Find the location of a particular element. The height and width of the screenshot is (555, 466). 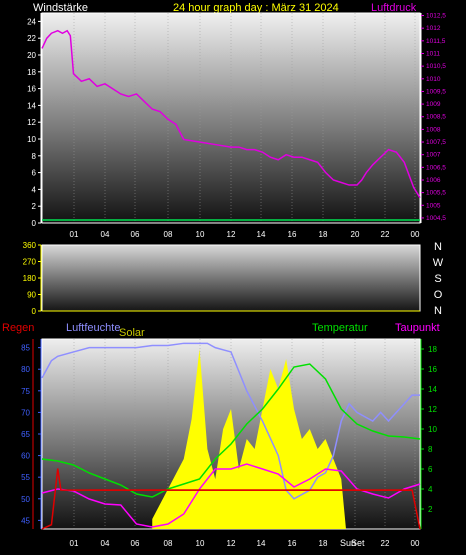

solar-area is located at coordinates (249, 439).